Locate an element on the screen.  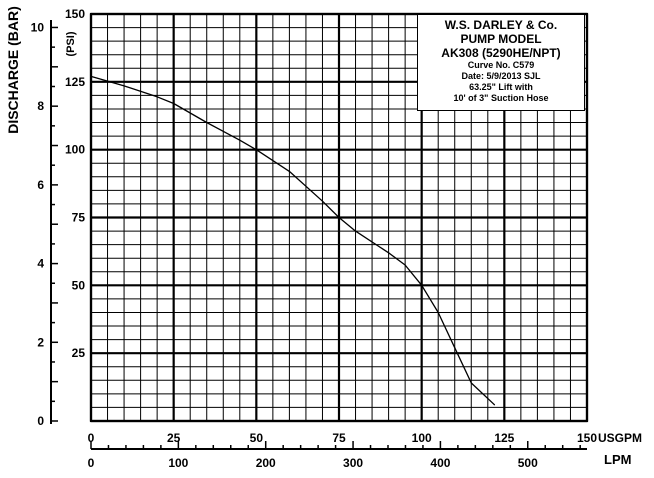
bar-tick-label: 10 is located at coordinates (38, 27).